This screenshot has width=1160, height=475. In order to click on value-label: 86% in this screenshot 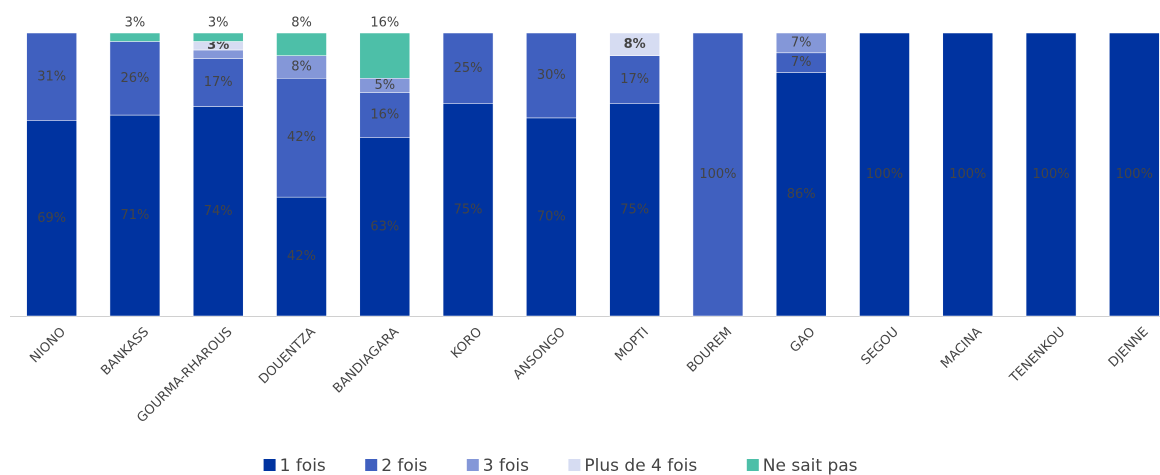, I will do `click(801, 194)`.